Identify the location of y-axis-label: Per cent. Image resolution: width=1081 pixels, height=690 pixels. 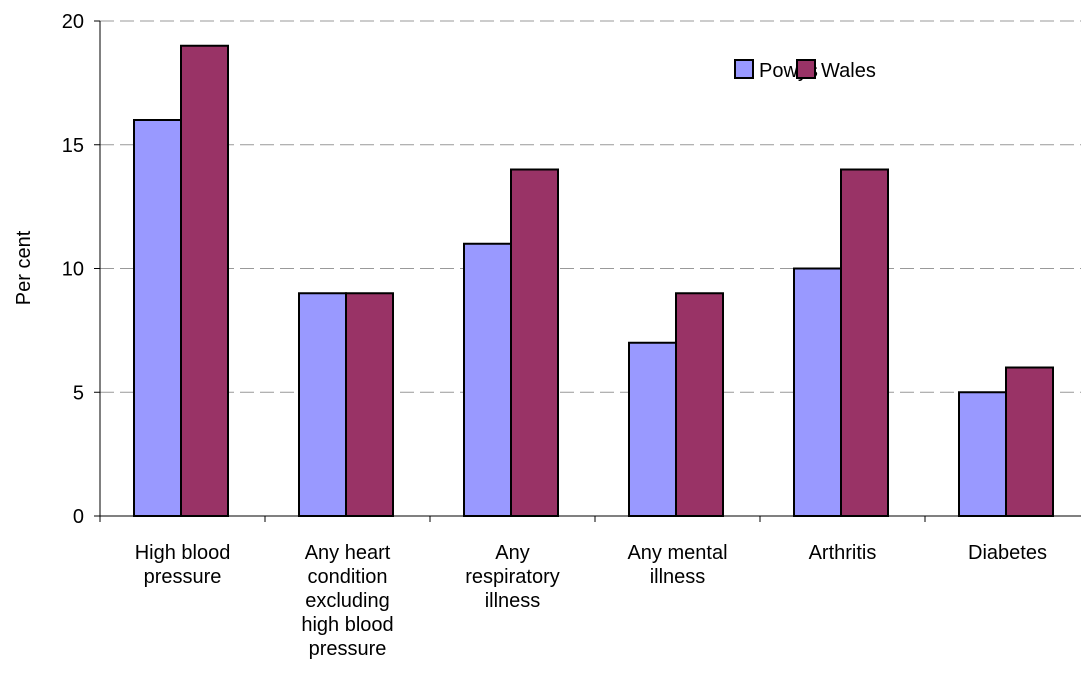
(24, 267).